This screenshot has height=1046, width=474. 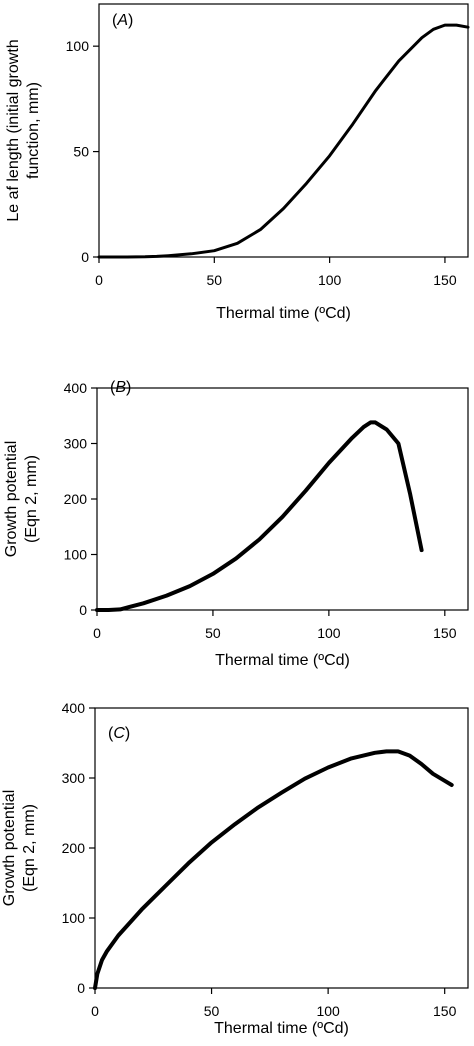 What do you see at coordinates (259, 516) in the screenshot?
I see `series-line` at bounding box center [259, 516].